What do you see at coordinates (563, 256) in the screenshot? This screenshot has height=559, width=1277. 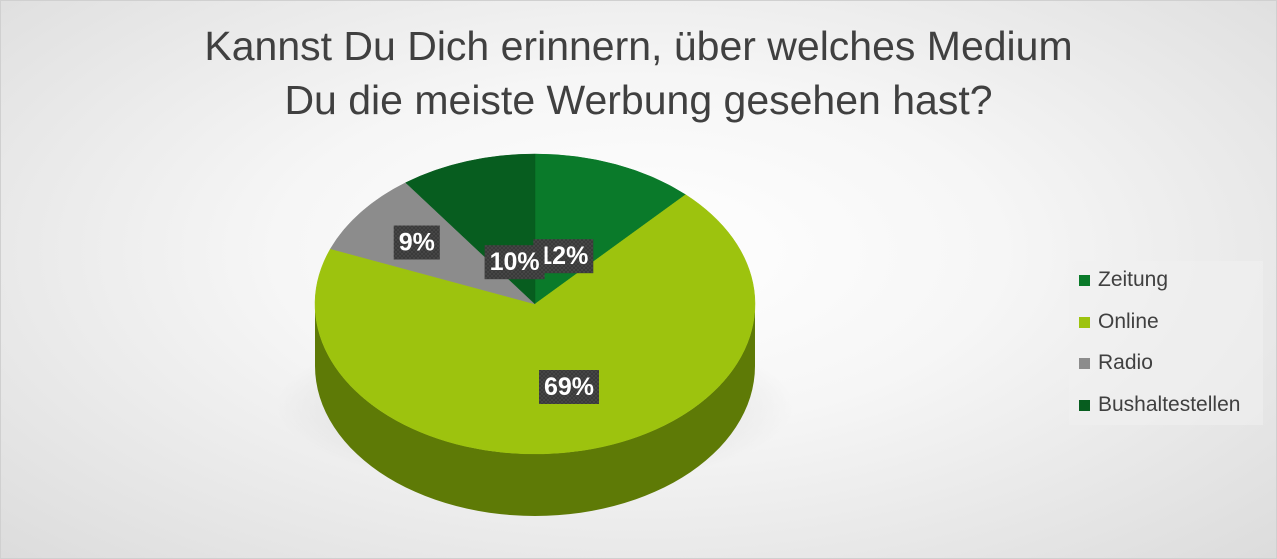 I see `data-label-text-zeitung: 12%` at bounding box center [563, 256].